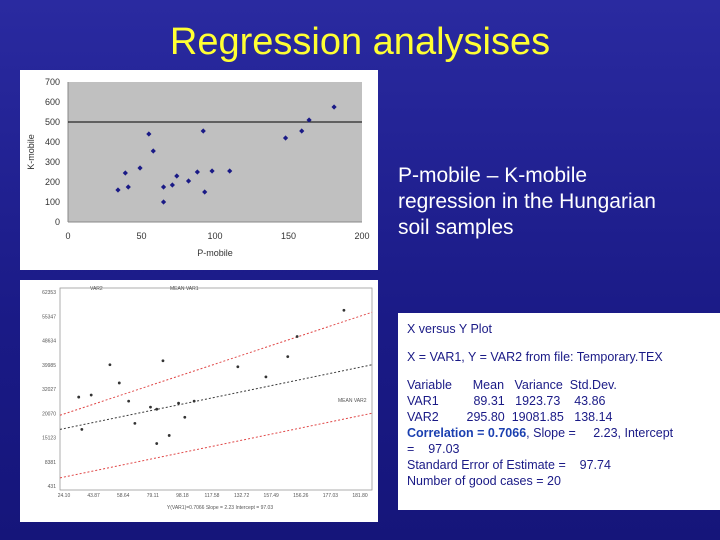 The height and width of the screenshot is (540, 720). Describe the element at coordinates (64, 496) in the screenshot. I see `chart2-x-tick-label: 24.10` at that location.